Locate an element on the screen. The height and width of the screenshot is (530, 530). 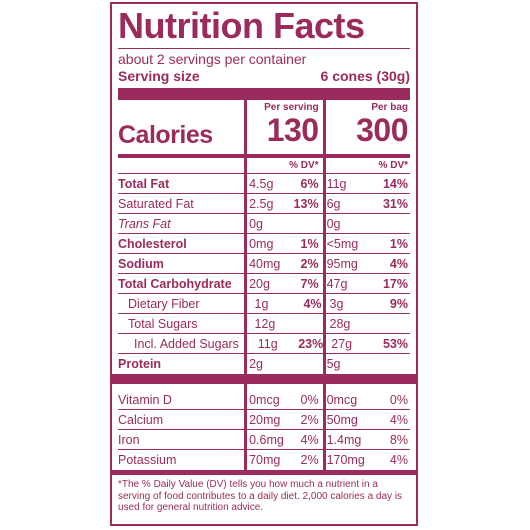
amount-per-bag: 50mg is located at coordinates (342, 419).